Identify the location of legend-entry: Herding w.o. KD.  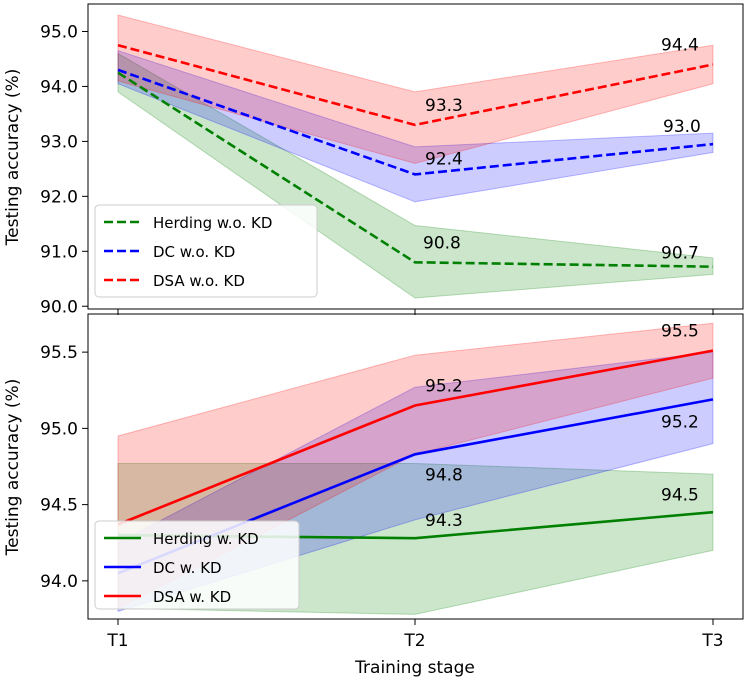
(212, 223).